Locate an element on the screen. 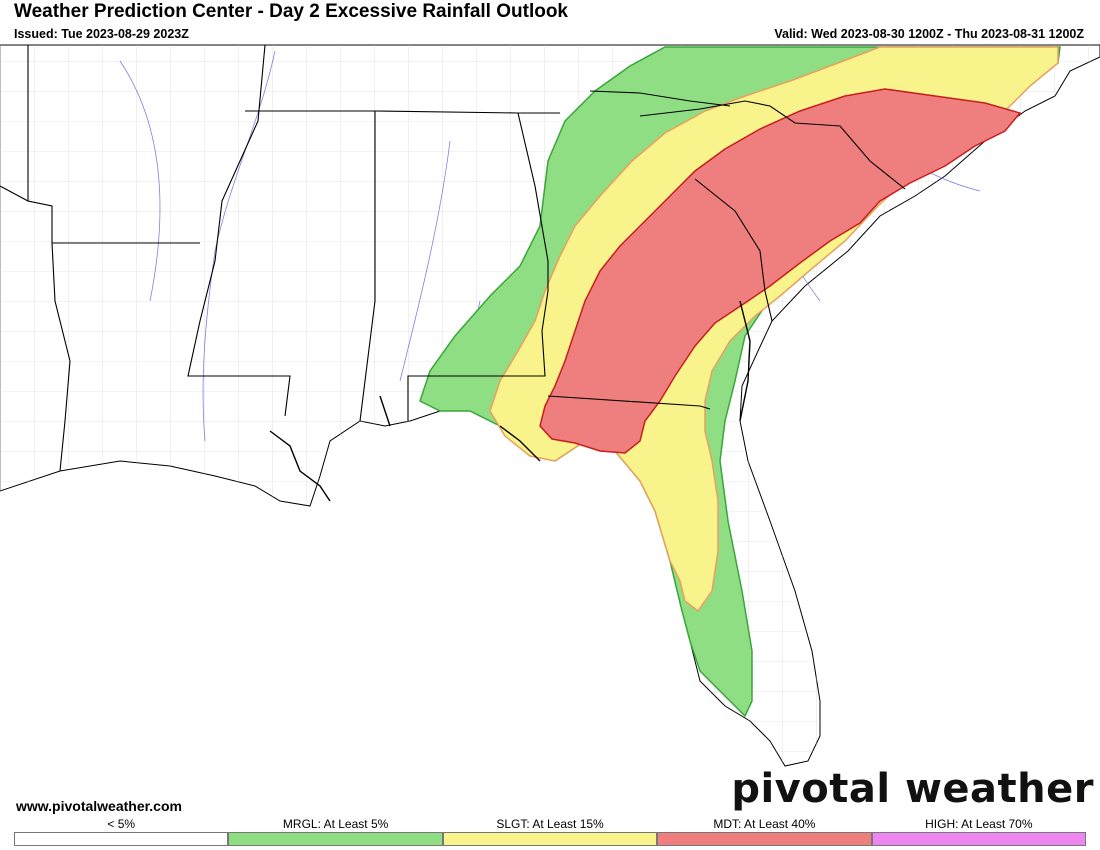 The height and width of the screenshot is (850, 1100). legend-item-mrgl: MRGL: At Least 5% is located at coordinates (335, 832).